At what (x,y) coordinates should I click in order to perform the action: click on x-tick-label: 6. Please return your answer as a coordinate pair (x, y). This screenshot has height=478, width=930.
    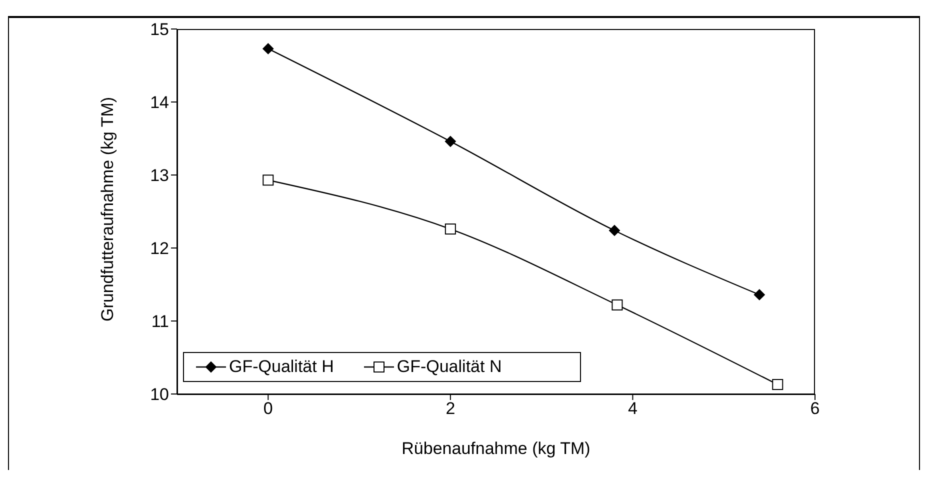
    Looking at the image, I should click on (815, 408).